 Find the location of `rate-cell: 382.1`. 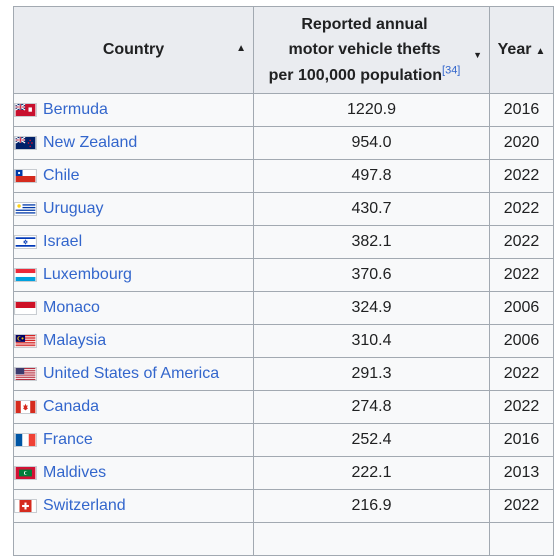

rate-cell: 382.1 is located at coordinates (371, 242).